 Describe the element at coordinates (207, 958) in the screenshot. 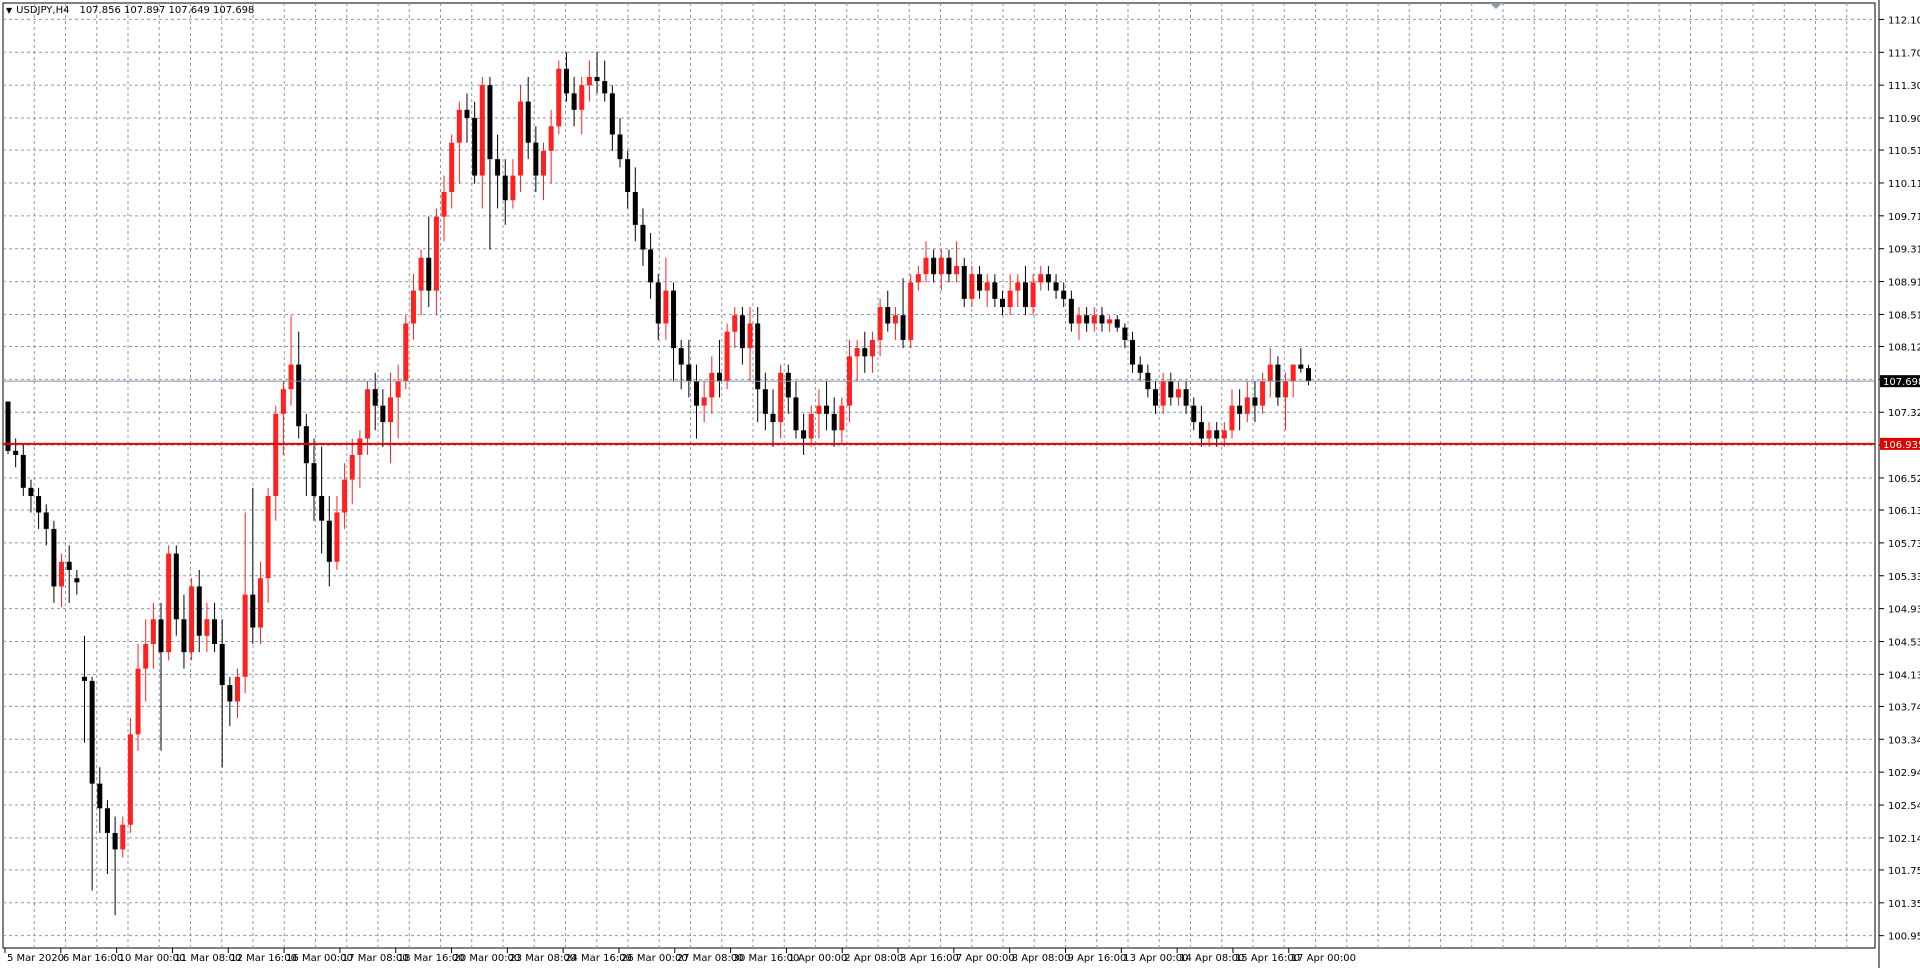

I see `x-tick-label: 11 Mar 08:00` at that location.